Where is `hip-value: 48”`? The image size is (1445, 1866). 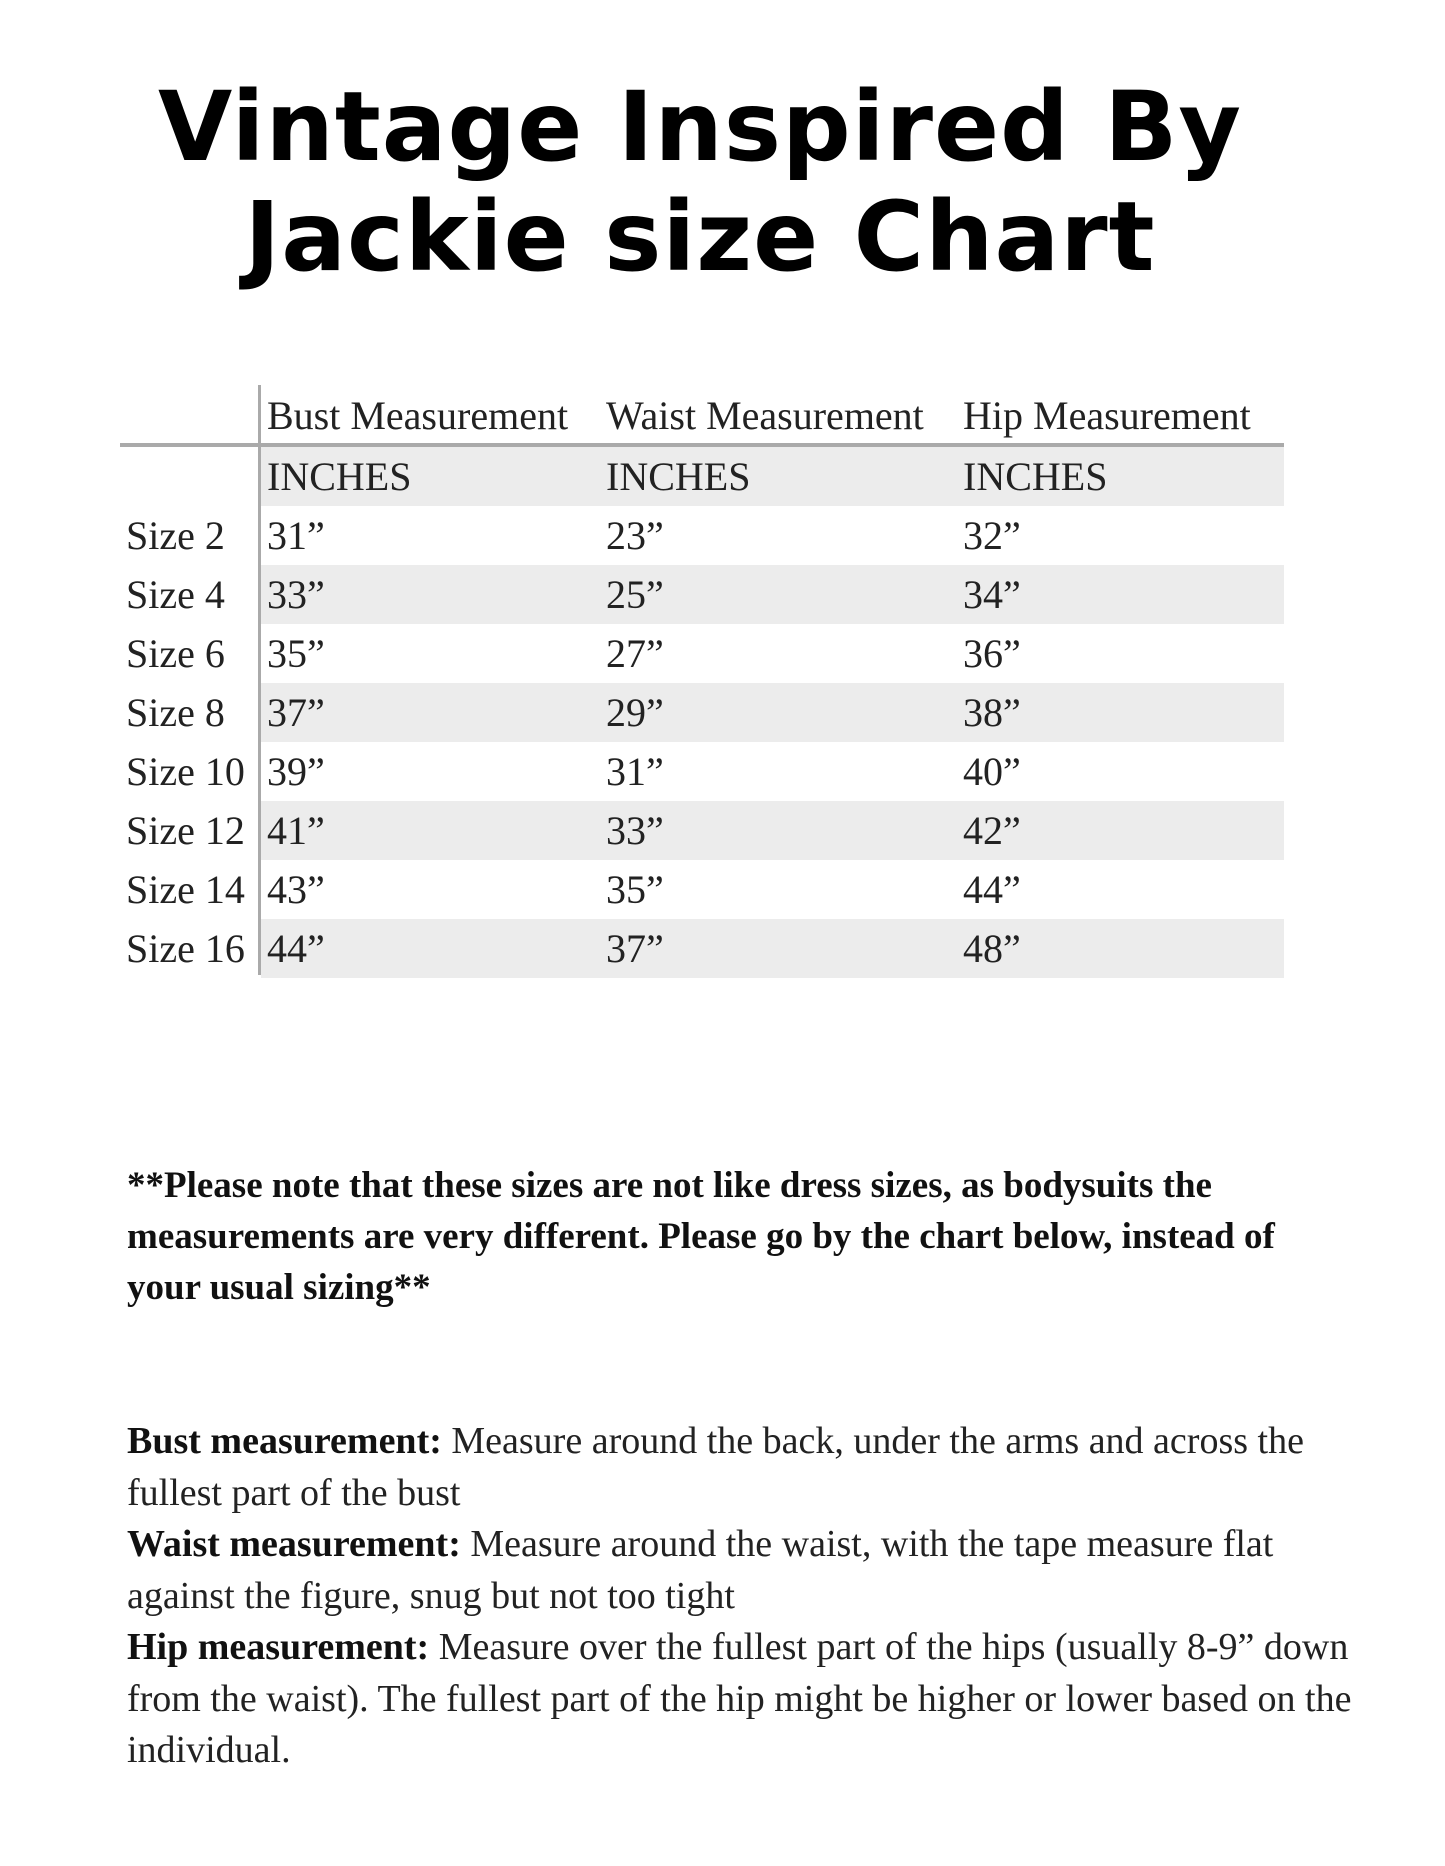
hip-value: 48” is located at coordinates (992, 948).